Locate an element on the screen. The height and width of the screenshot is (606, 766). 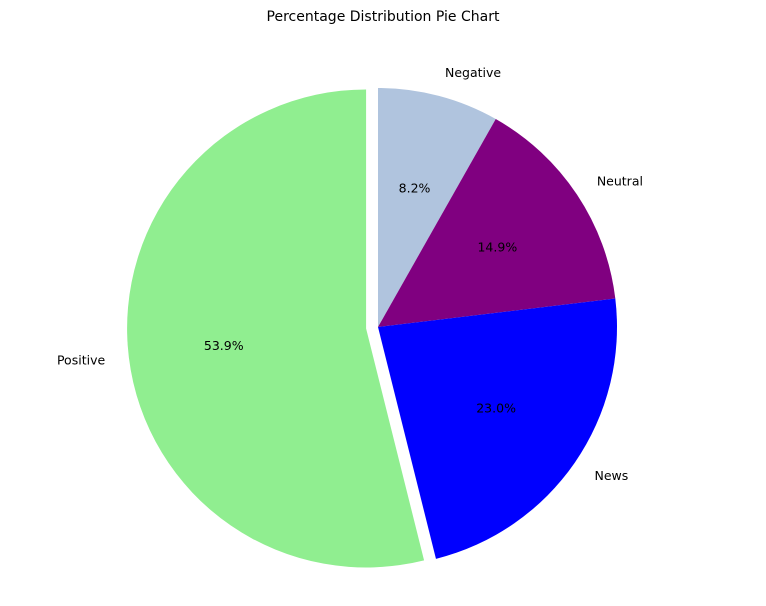
pie-slice-neutral is located at coordinates (497, 223).